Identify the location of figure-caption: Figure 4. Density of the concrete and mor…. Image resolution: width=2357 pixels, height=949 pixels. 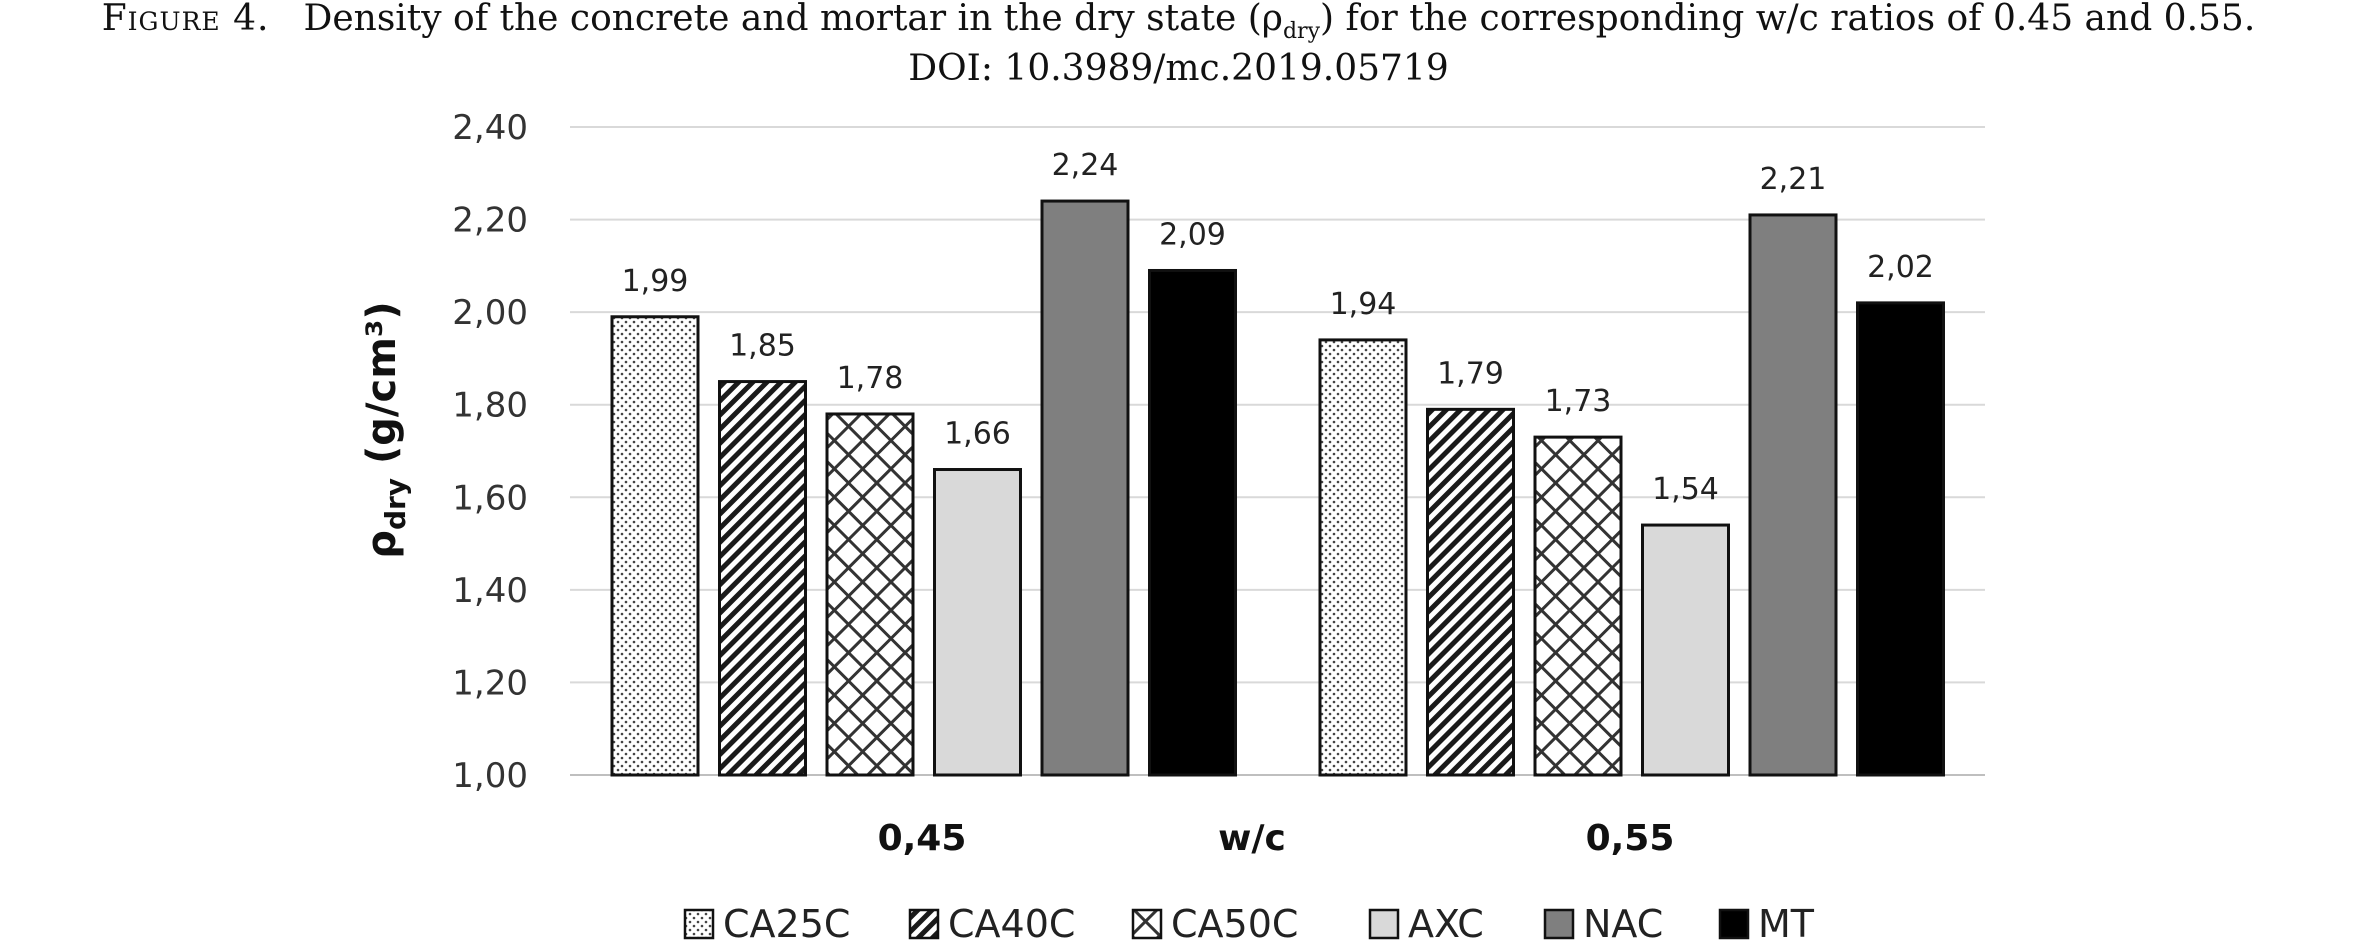
(1178, 43).